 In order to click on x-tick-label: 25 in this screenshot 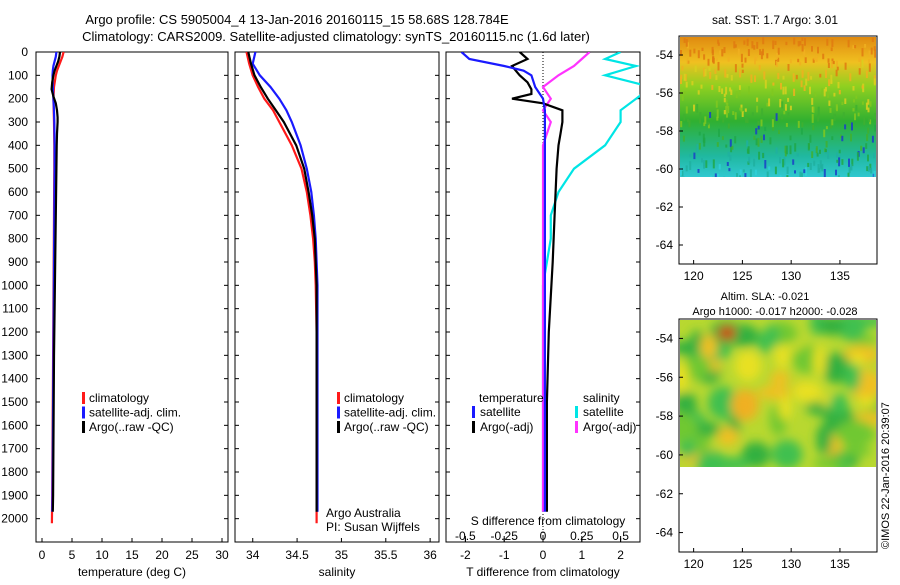, I will do `click(192, 555)`.